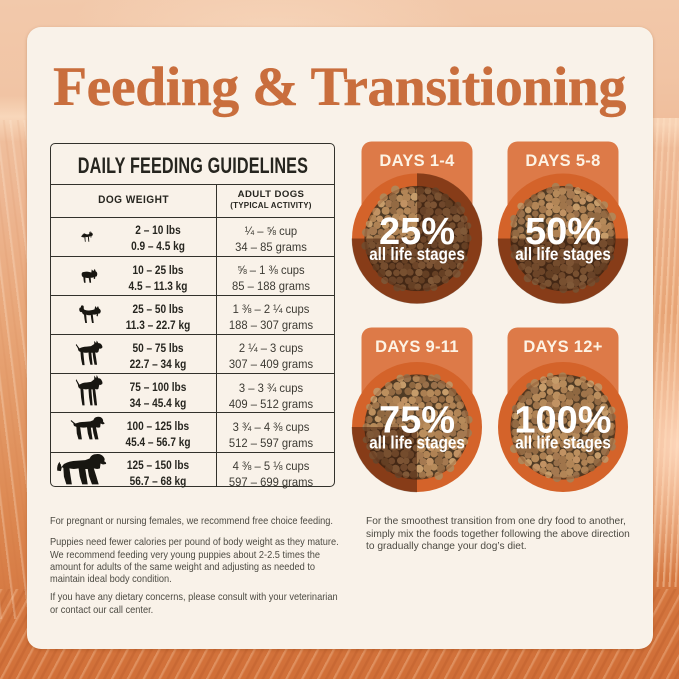 Image resolution: width=679 pixels, height=679 pixels. What do you see at coordinates (562, 347) in the screenshot?
I see `svg-text: DAYS 12+` at bounding box center [562, 347].